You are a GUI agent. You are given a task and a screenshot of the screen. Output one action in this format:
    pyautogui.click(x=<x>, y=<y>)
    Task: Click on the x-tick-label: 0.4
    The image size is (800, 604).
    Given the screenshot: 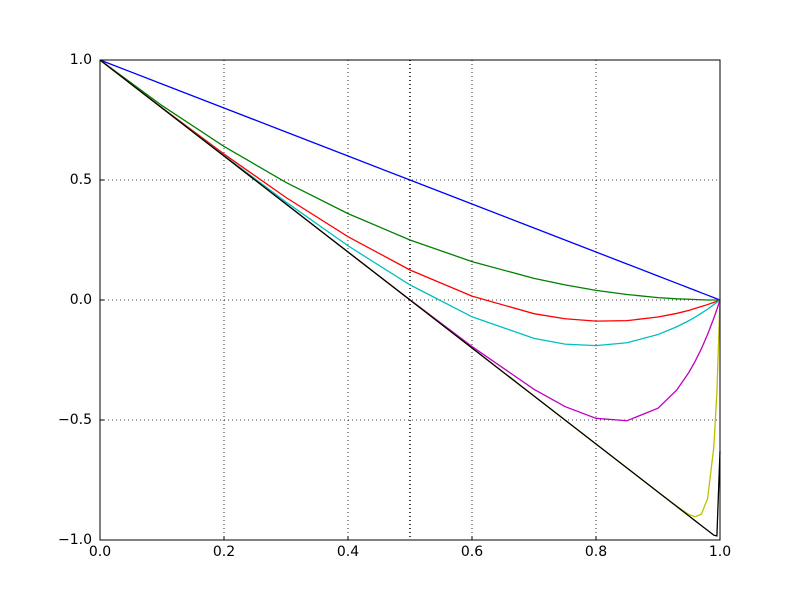 What is the action you would take?
    pyautogui.click(x=348, y=552)
    